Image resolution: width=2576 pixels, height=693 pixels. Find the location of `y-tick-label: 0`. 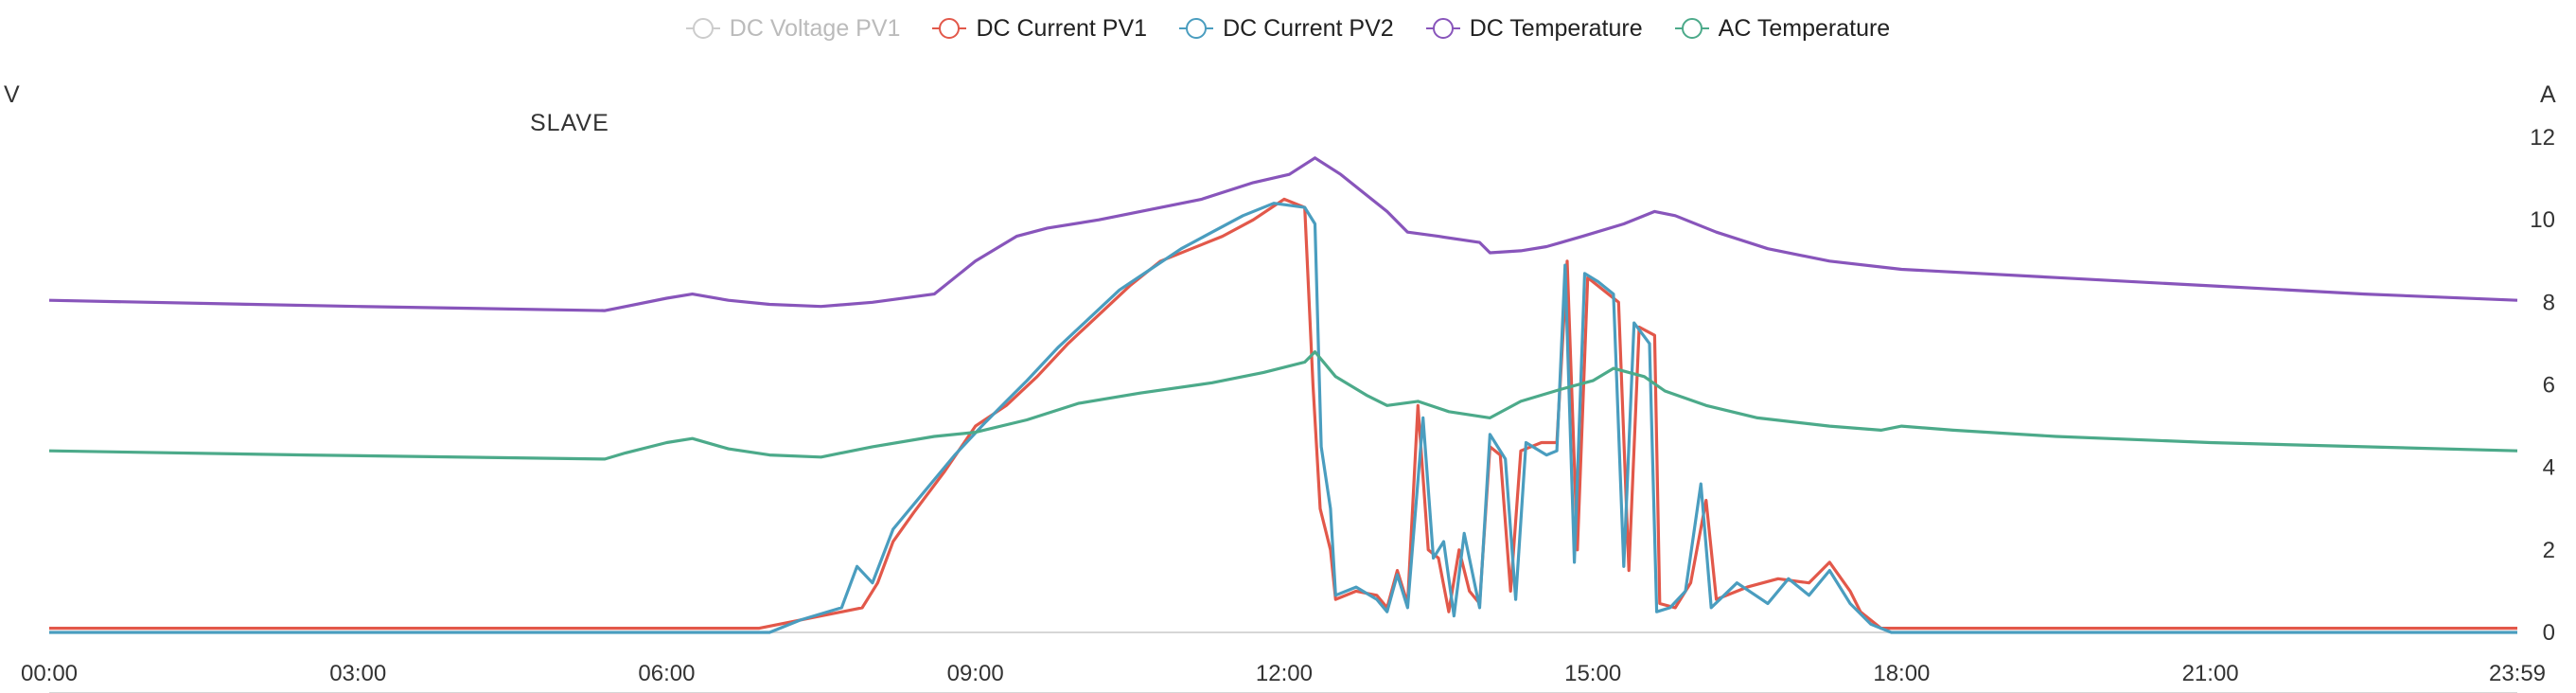

y-tick-label: 0 is located at coordinates (2549, 633).